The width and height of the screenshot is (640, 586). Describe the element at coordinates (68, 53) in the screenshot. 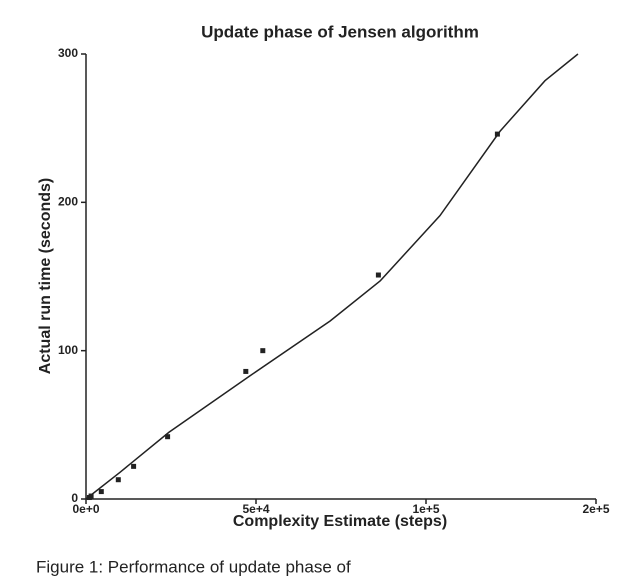

I see `y-tick-label: 300` at that location.